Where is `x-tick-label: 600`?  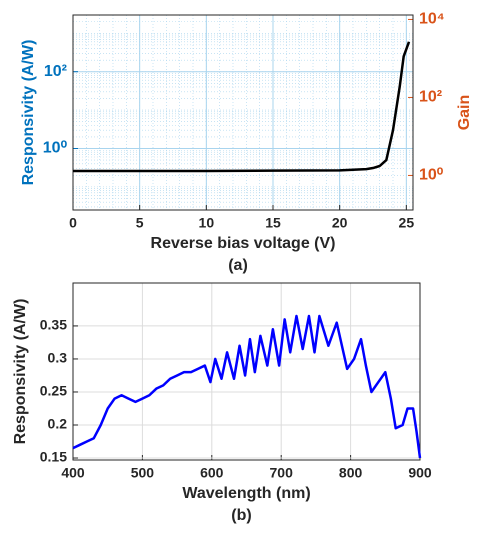
x-tick-label: 600 is located at coordinates (212, 473).